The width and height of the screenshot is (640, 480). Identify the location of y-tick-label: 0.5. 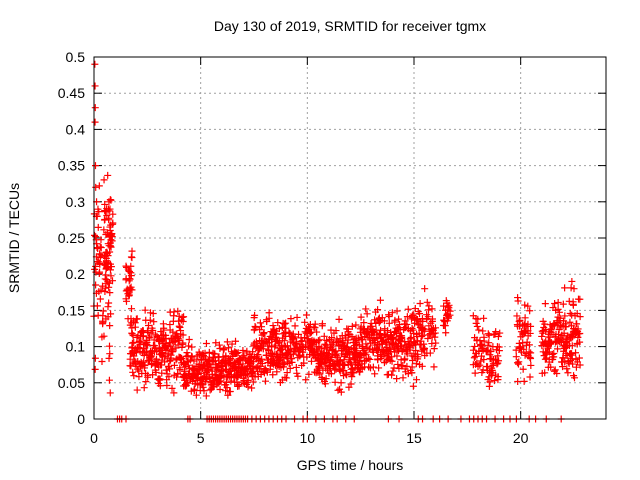
(76, 57).